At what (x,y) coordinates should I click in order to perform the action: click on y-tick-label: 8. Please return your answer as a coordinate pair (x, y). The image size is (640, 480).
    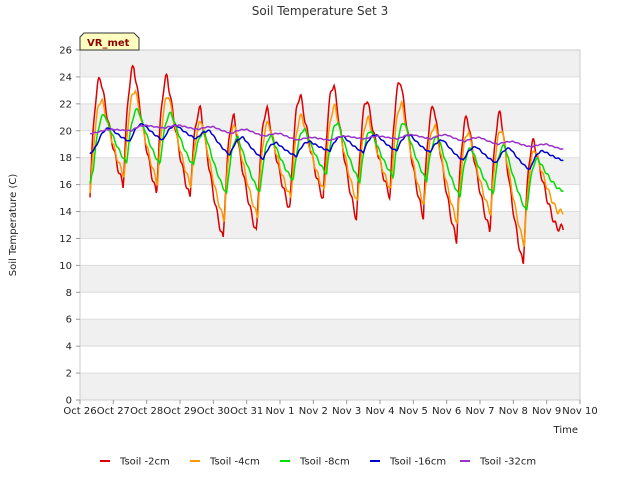
    Looking at the image, I should click on (69, 293).